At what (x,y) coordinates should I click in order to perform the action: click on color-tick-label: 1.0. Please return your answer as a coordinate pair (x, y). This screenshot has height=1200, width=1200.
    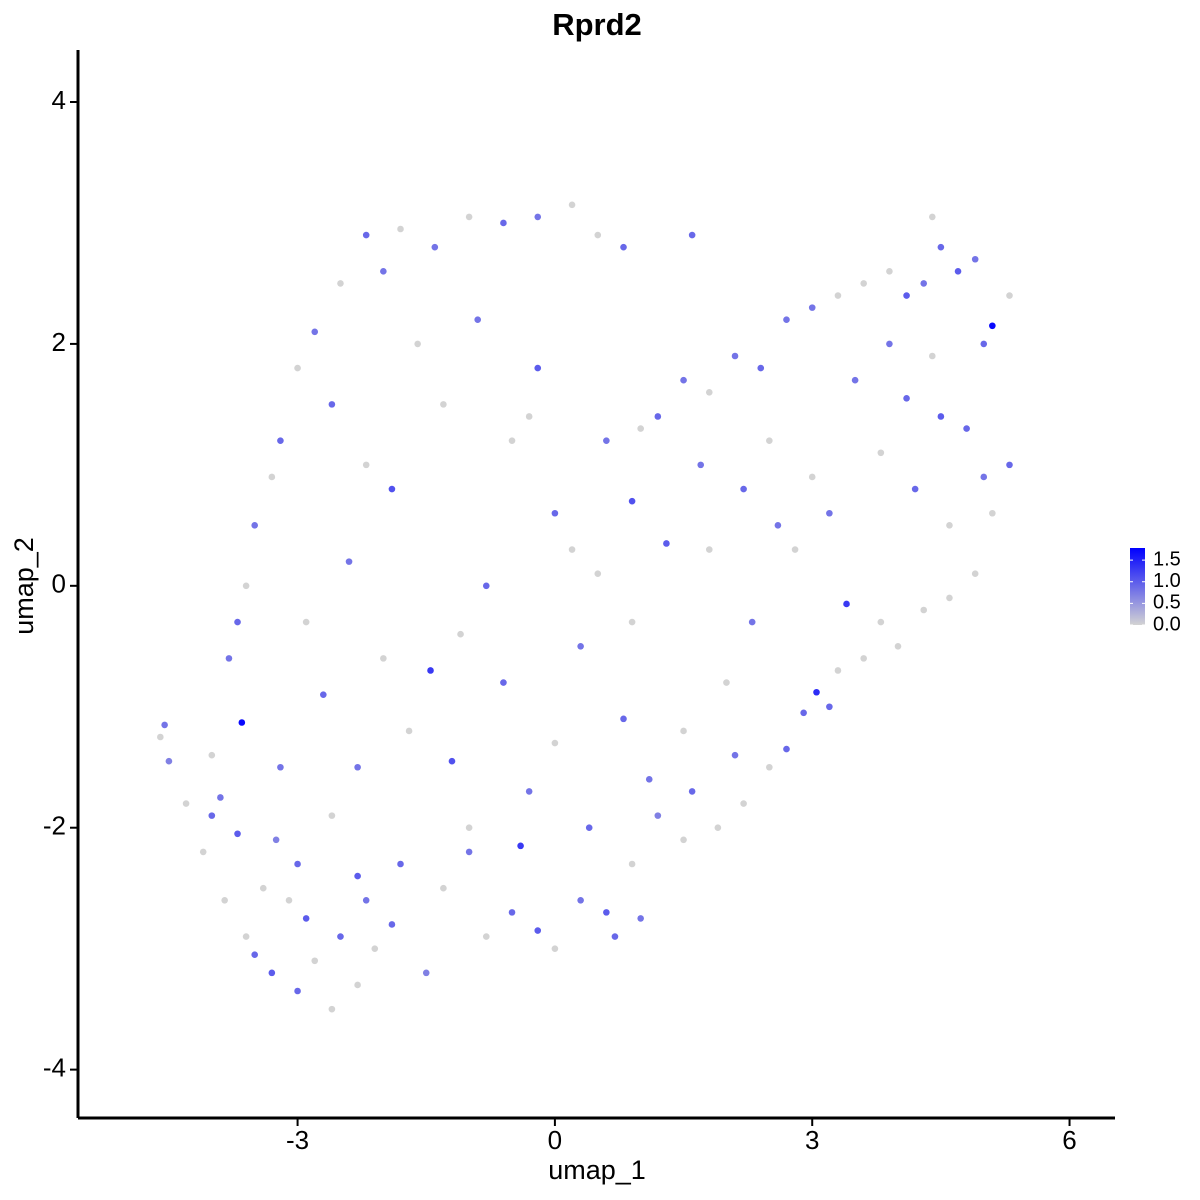
    Looking at the image, I should click on (1167, 581).